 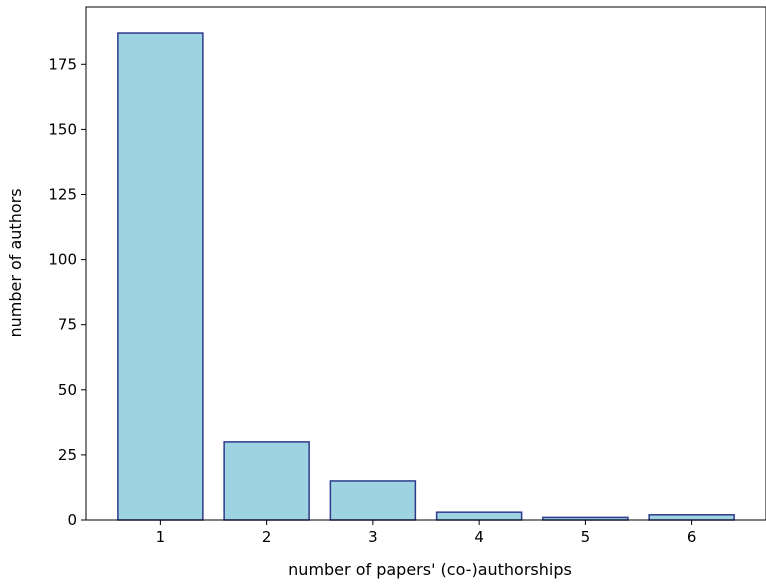 I want to click on x-axis-ticks: 1 2 3 4 5 6, so click(x=426, y=533).